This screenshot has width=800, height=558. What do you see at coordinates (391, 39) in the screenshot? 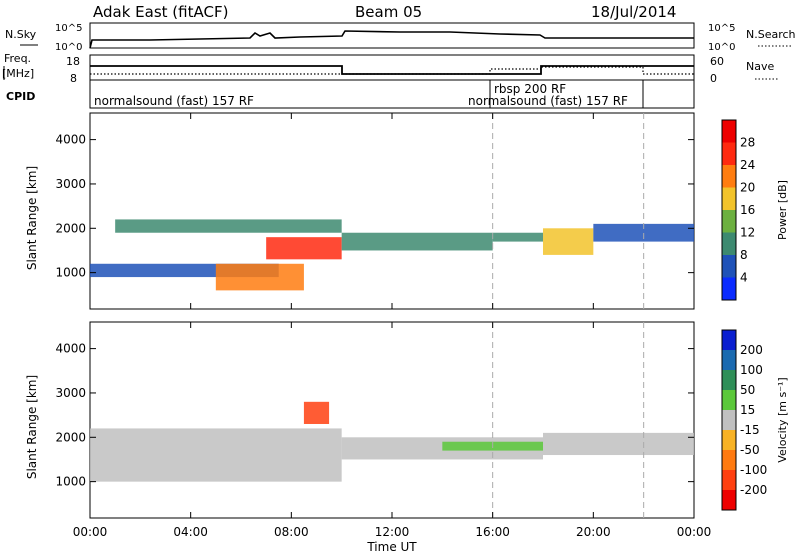
I see `nsky-trace` at bounding box center [391, 39].